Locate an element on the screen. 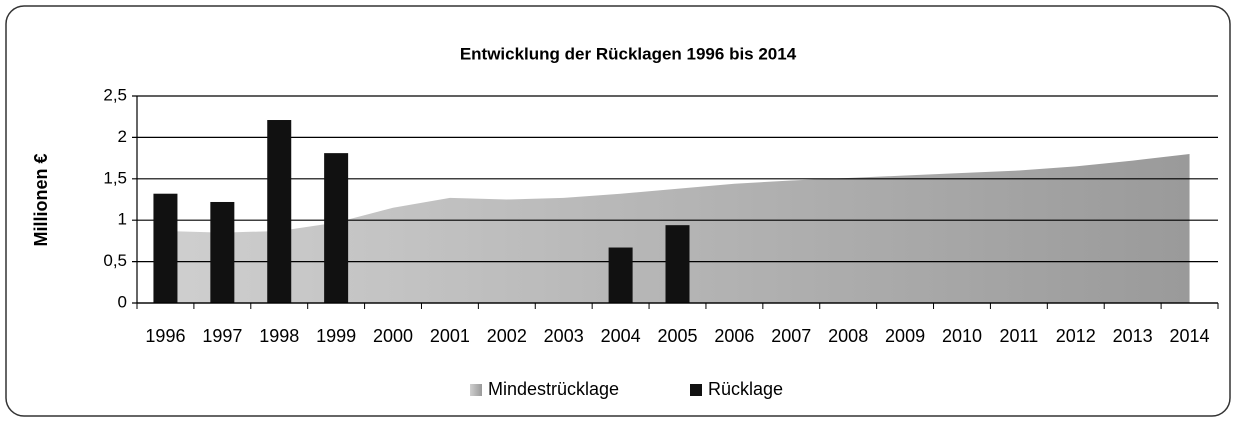 This screenshot has height=421, width=1236. y-tick-label: 2,5 is located at coordinates (115, 94).